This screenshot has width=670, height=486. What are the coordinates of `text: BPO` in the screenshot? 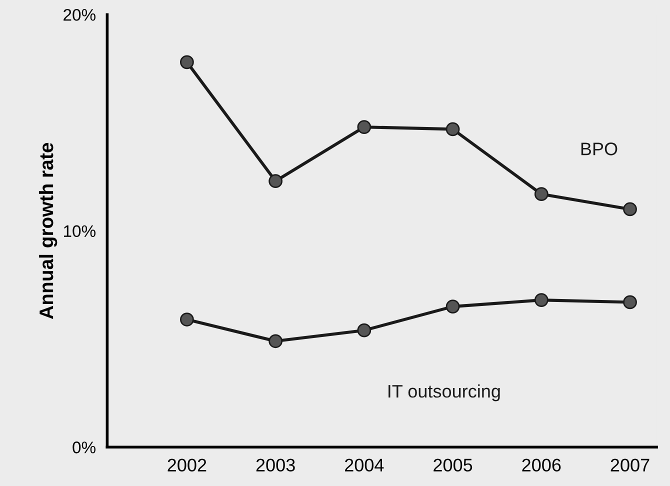 It's located at (599, 149).